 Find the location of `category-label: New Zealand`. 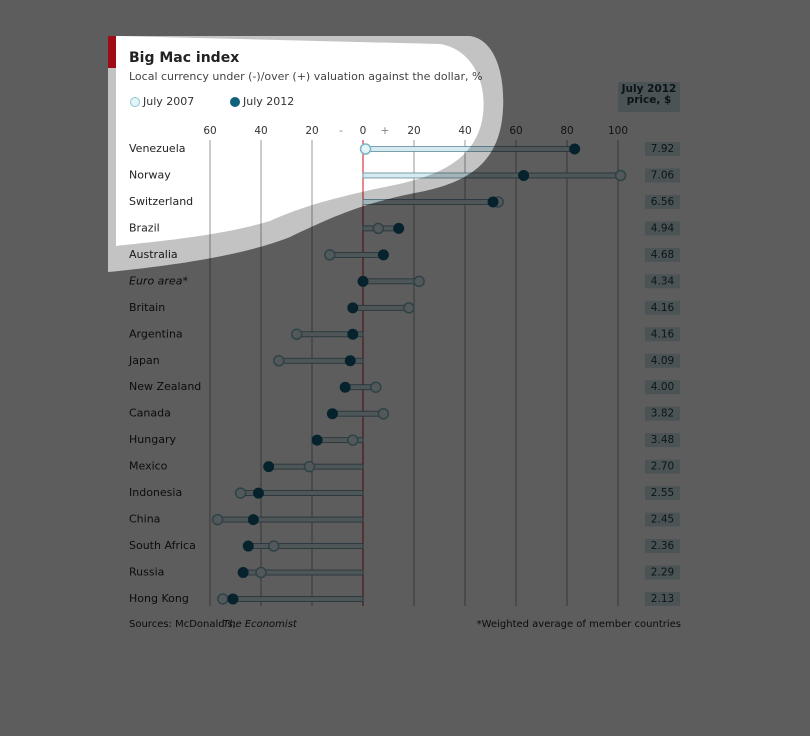

category-label: New Zealand is located at coordinates (165, 386).